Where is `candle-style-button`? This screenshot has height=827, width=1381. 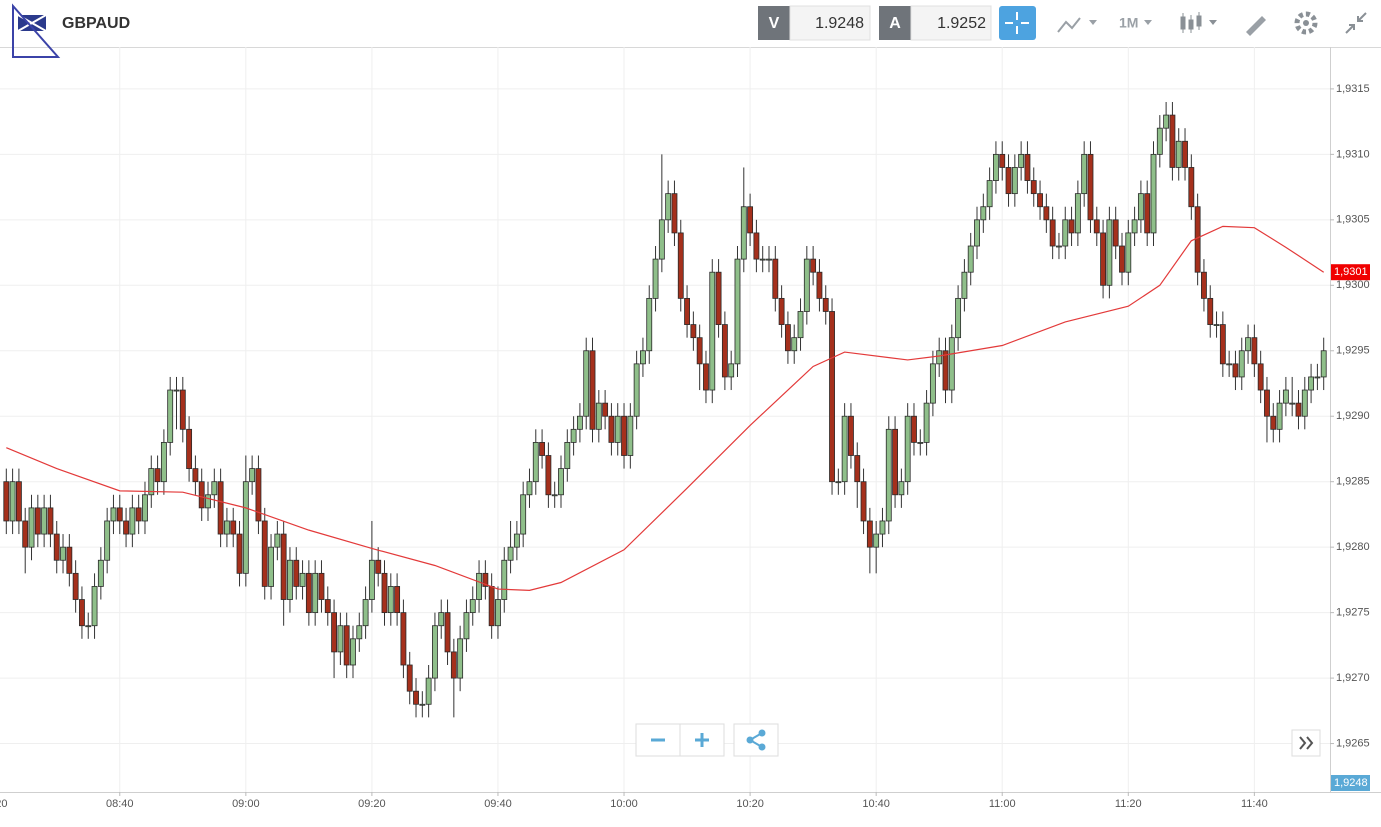 candle-style-button is located at coordinates (1198, 22).